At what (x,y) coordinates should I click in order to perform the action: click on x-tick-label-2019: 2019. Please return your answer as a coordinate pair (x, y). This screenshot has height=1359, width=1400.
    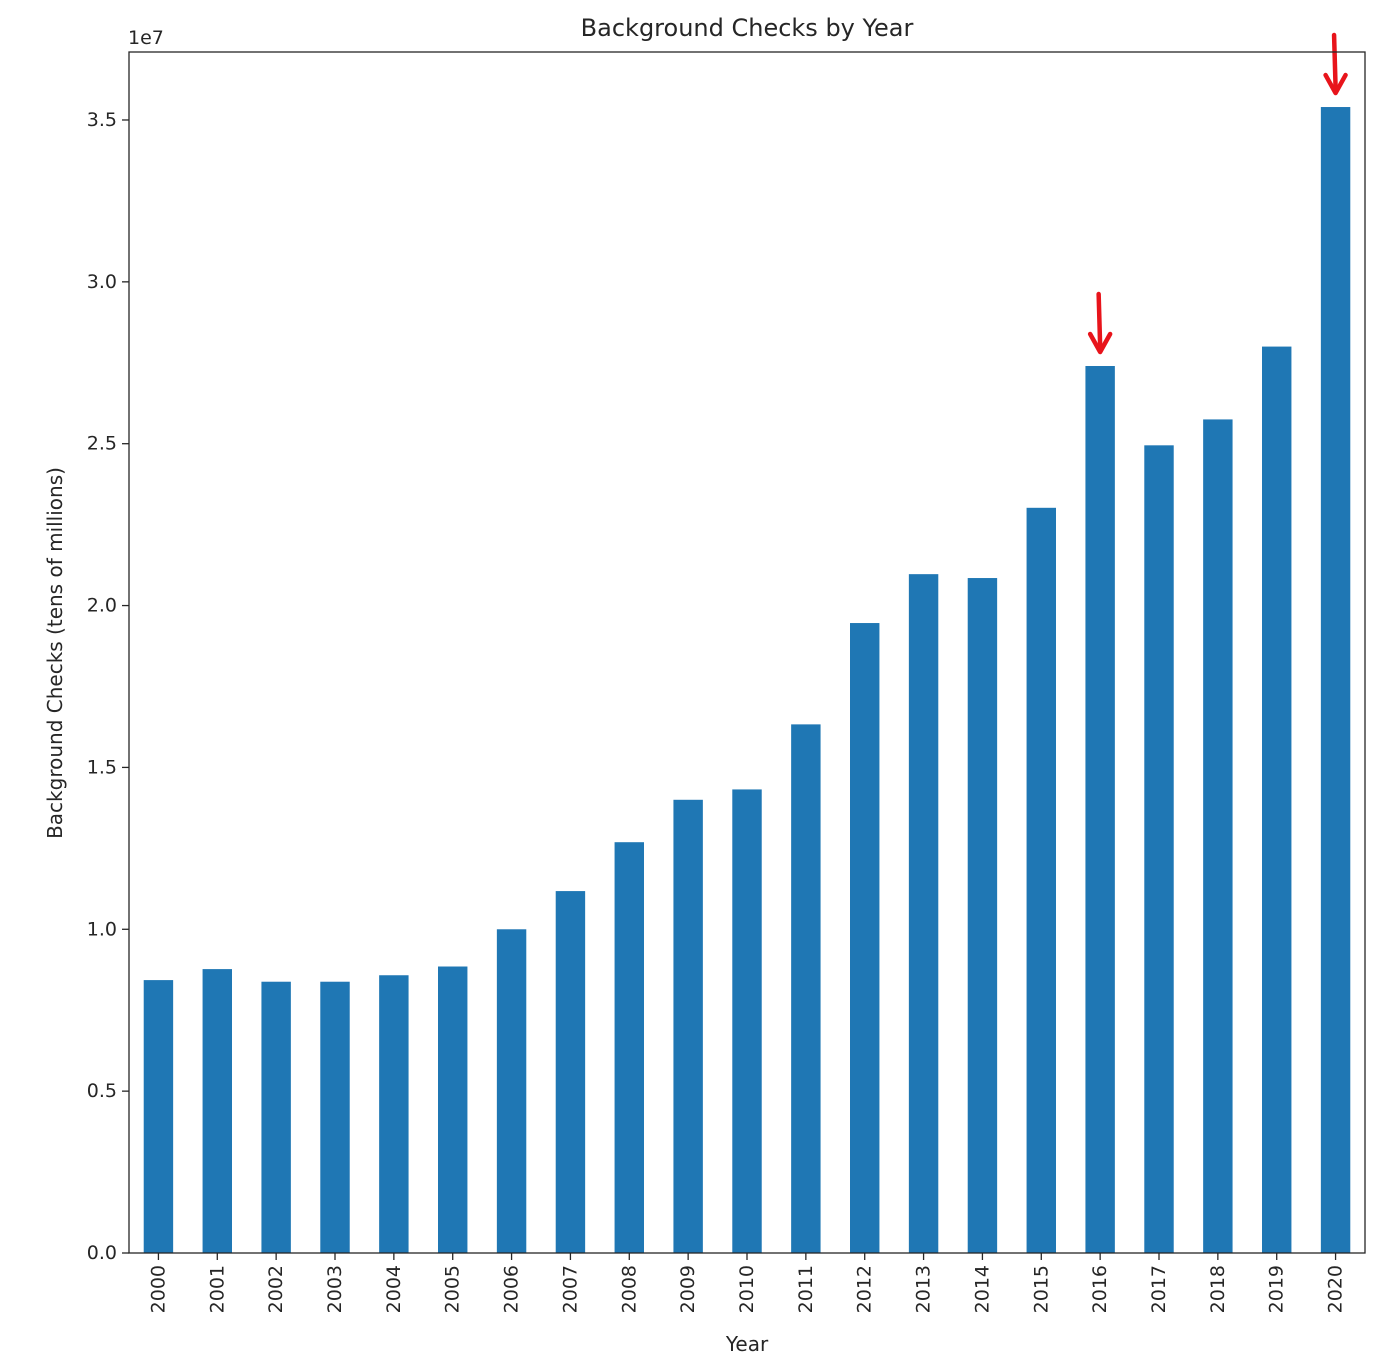
    Looking at the image, I should click on (1277, 1289).